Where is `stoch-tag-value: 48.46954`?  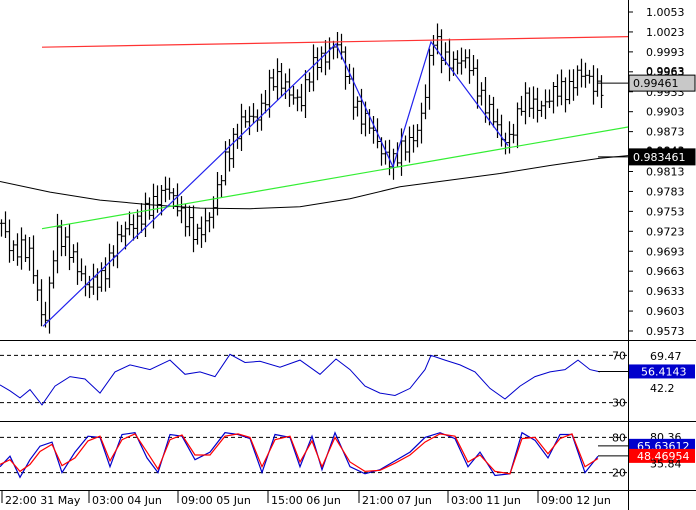
stoch-tag-value: 48.46954 is located at coordinates (663, 456).